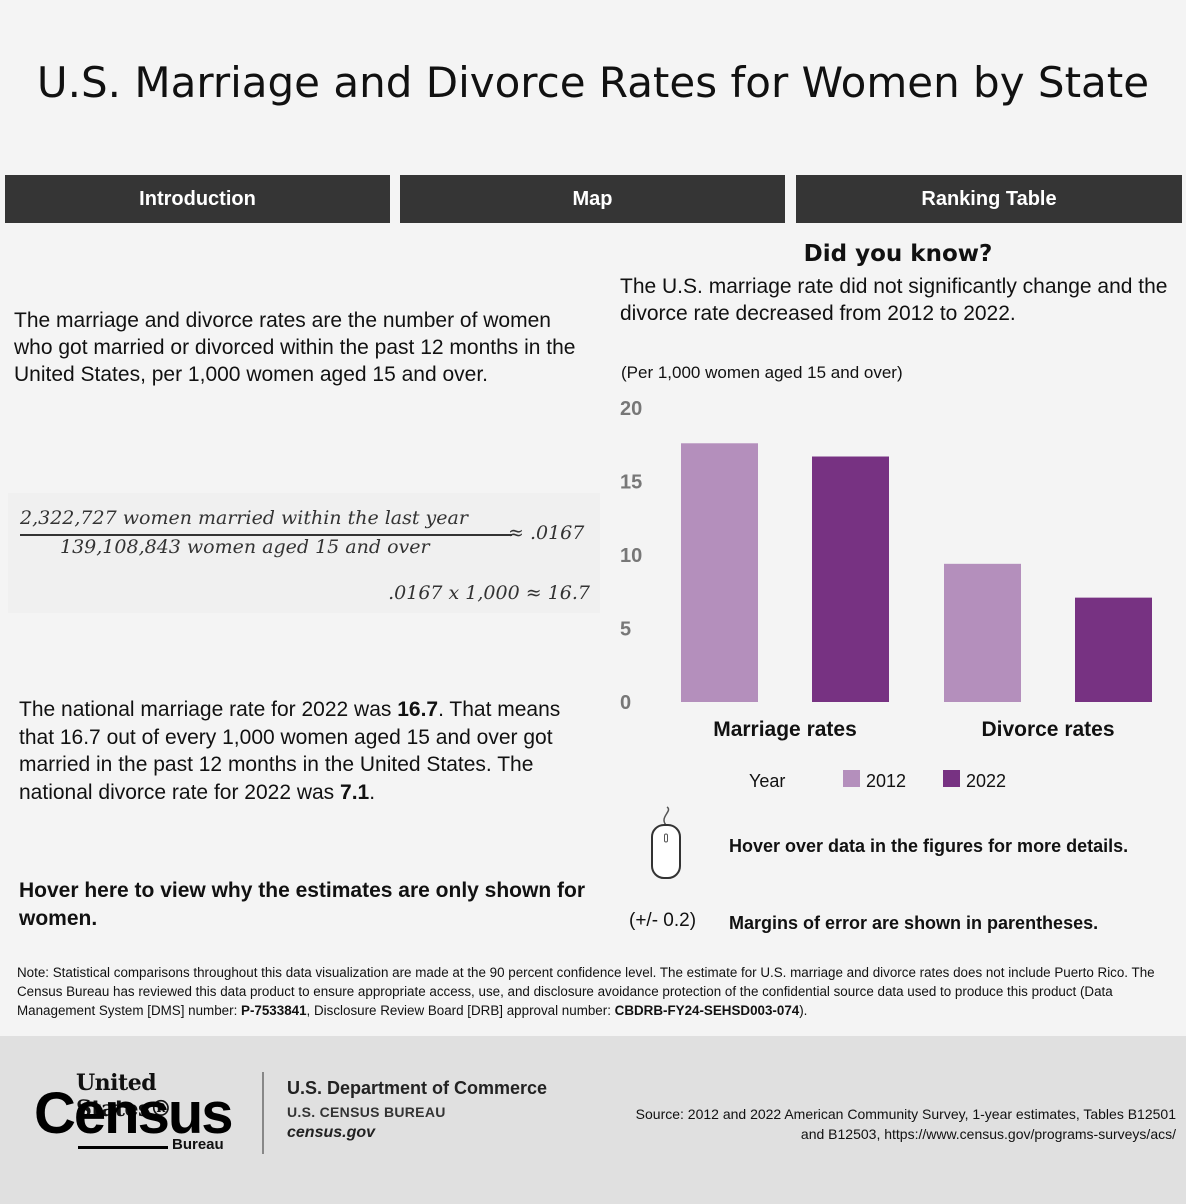 The height and width of the screenshot is (1204, 1186). What do you see at coordinates (989, 199) in the screenshot?
I see `tab-ranking-table: Ranking Table` at bounding box center [989, 199].